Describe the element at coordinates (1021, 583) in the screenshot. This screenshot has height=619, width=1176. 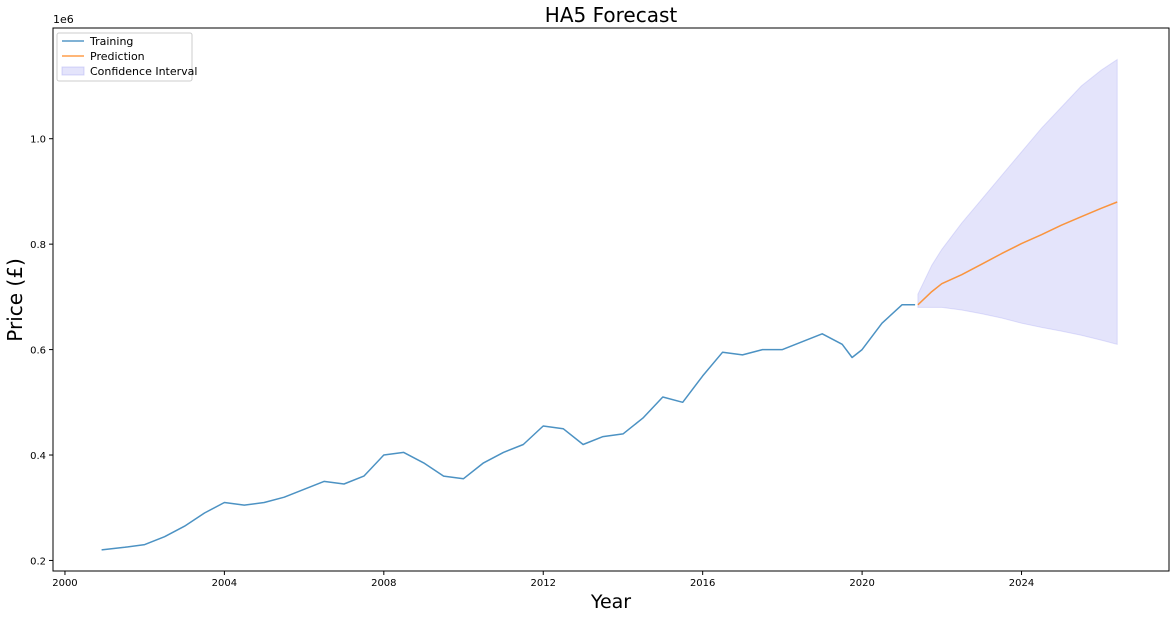
I see `x-tick-label: 2024` at that location.